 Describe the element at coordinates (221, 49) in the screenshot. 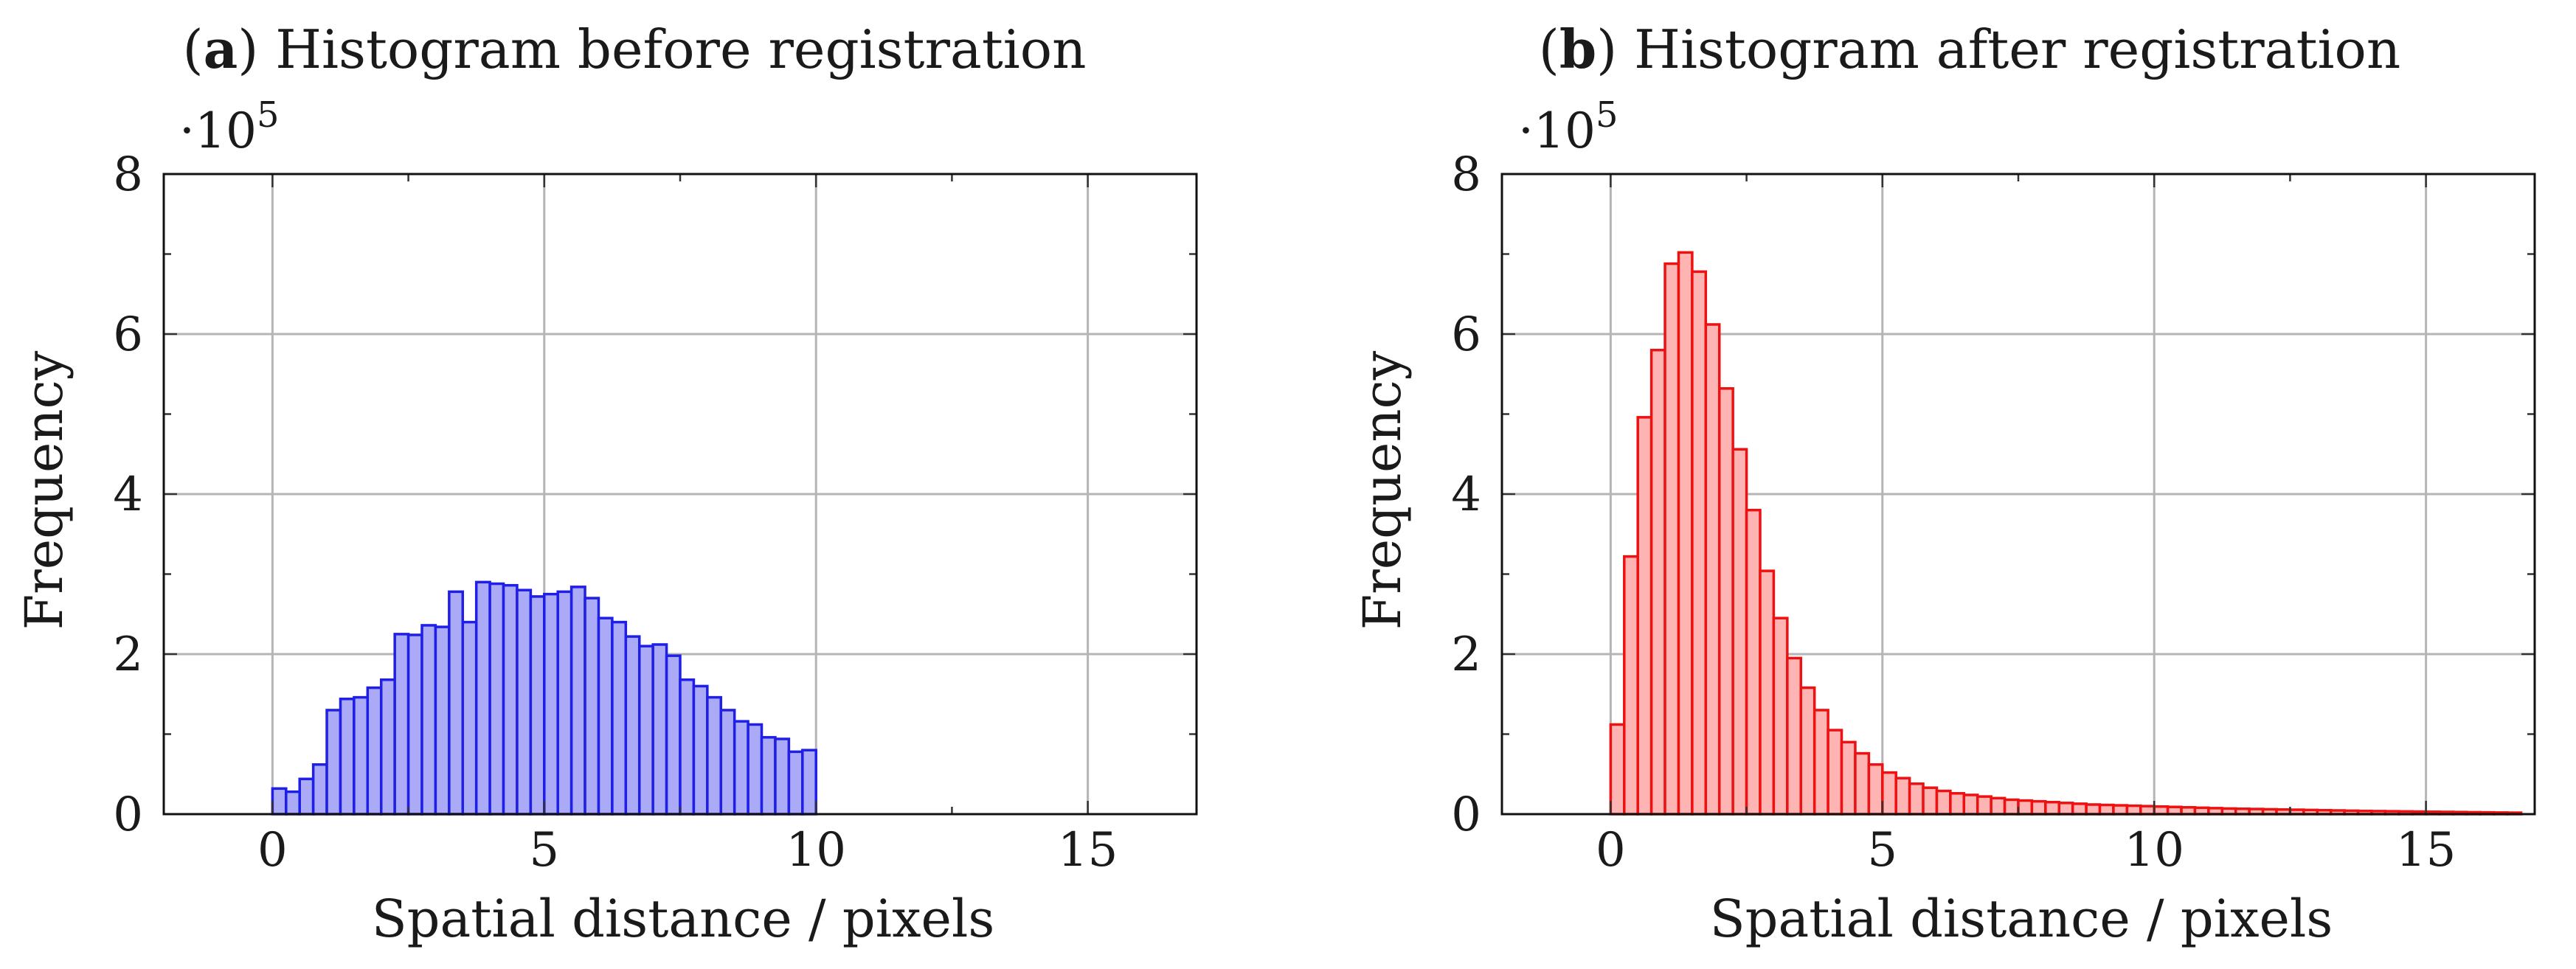

I see `panel-a-title-letter: a` at that location.